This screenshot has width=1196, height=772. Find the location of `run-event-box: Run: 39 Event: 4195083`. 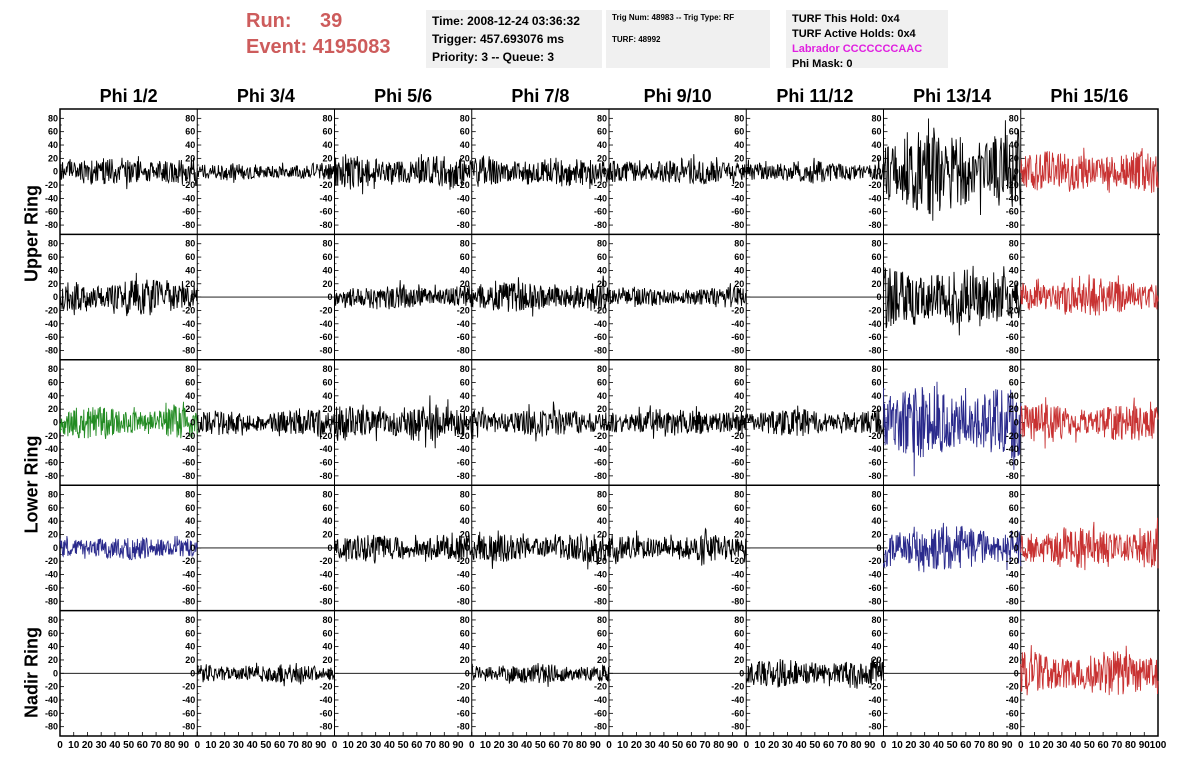

run-event-box: Run: 39 Event: 4195083 is located at coordinates (331, 38).